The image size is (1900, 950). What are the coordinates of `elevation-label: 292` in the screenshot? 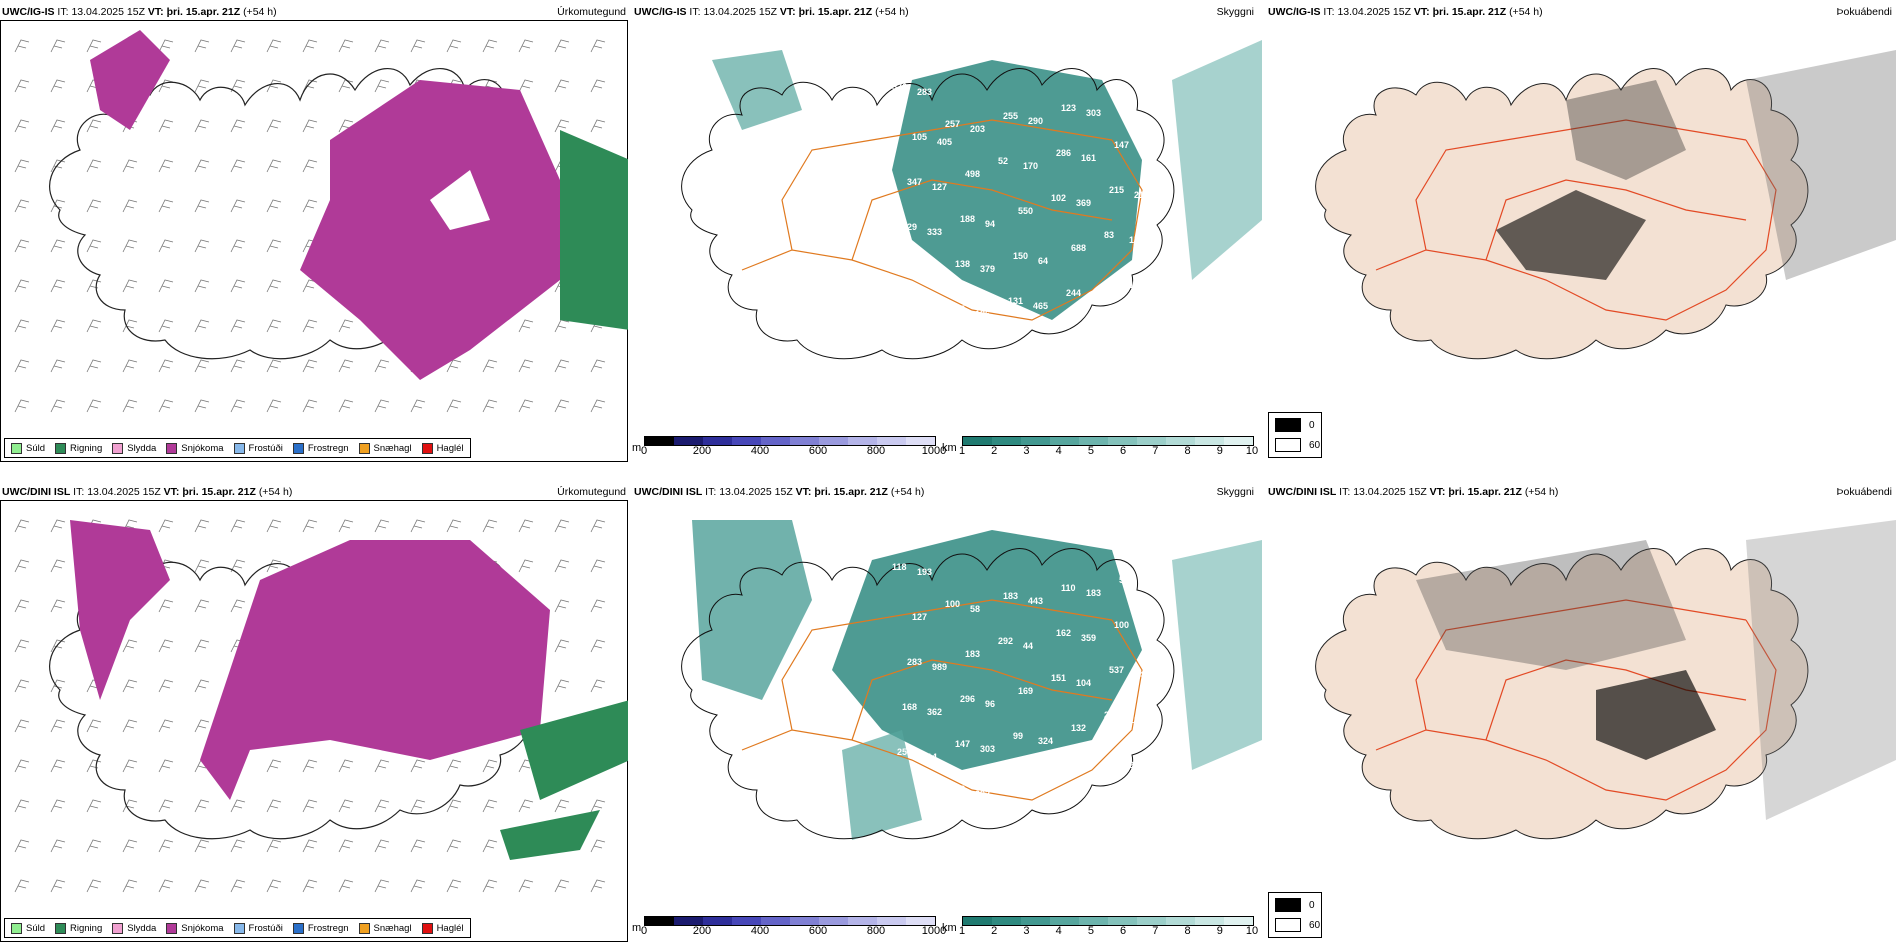 It's located at (1005, 641).